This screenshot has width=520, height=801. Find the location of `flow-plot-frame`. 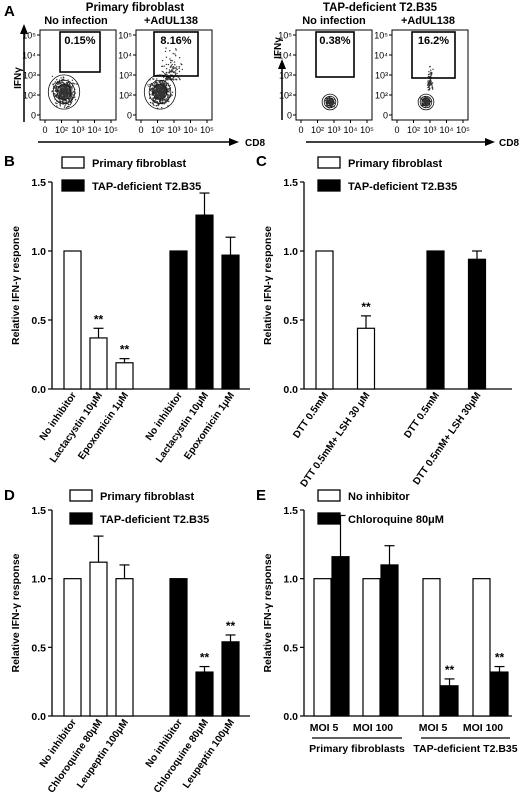

flow-plot-frame is located at coordinates (334, 75).